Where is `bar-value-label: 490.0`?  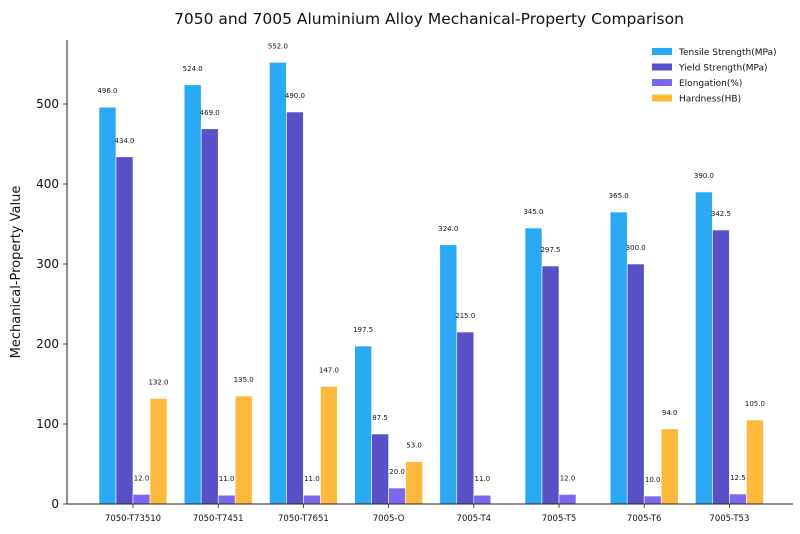
bar-value-label: 490.0 is located at coordinates (295, 96).